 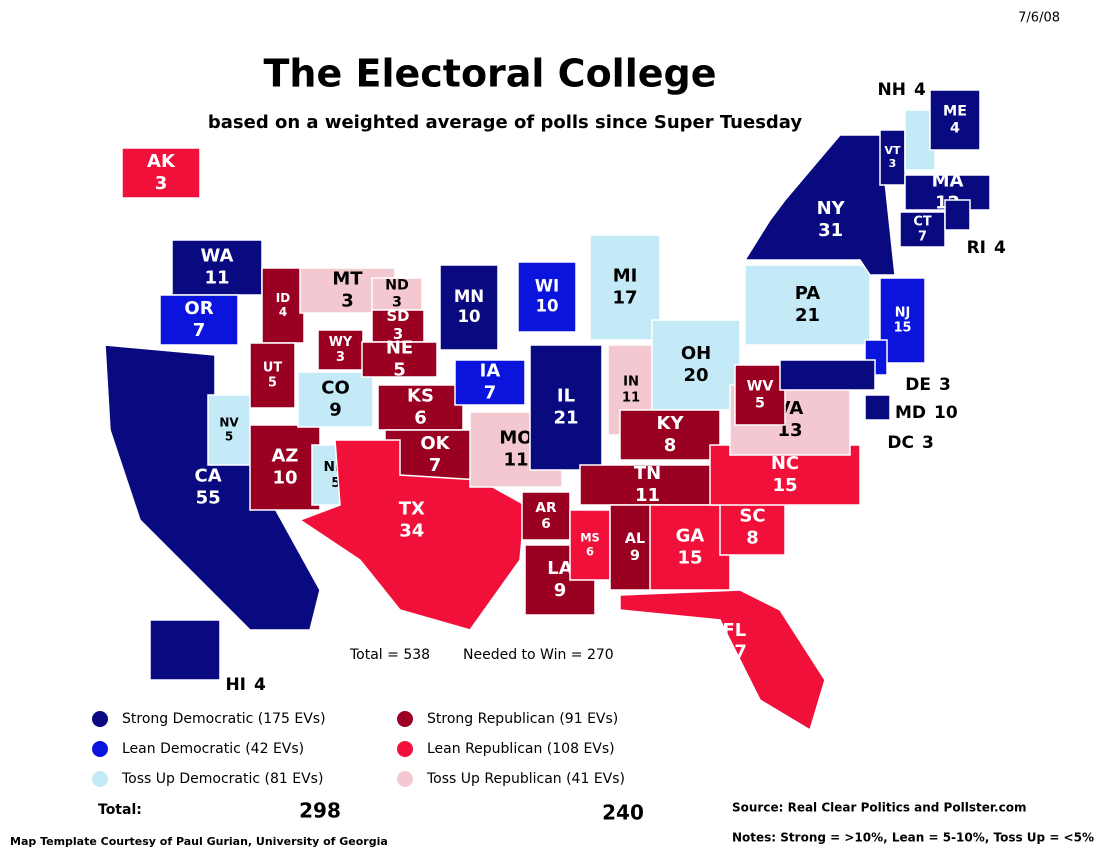 What do you see at coordinates (208, 476) in the screenshot?
I see `state-abbr: CA` at bounding box center [208, 476].